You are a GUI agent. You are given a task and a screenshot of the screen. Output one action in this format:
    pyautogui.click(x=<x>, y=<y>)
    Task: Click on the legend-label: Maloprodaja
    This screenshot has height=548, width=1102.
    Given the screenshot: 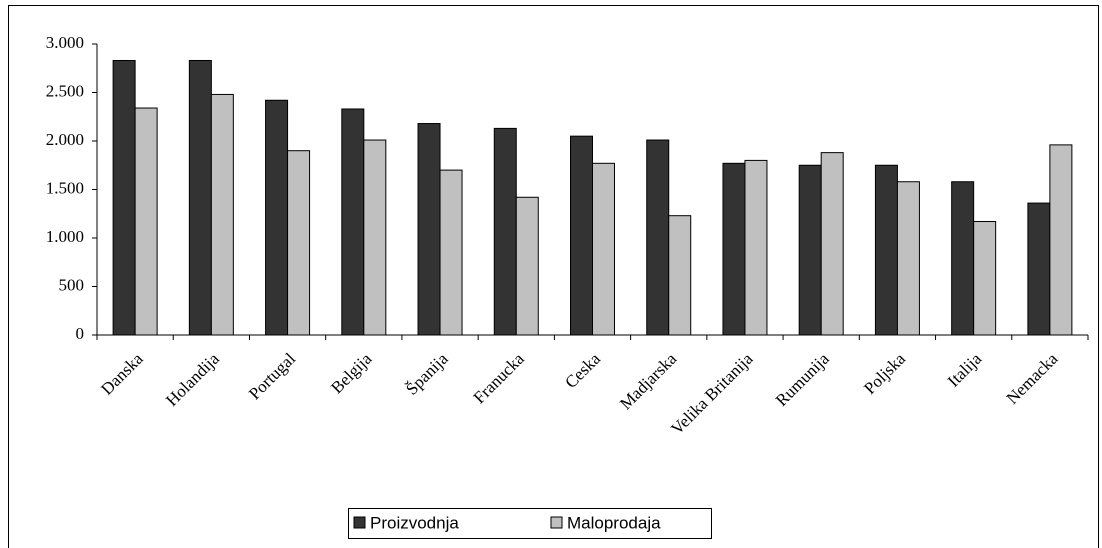 What is the action you would take?
    pyautogui.click(x=614, y=522)
    